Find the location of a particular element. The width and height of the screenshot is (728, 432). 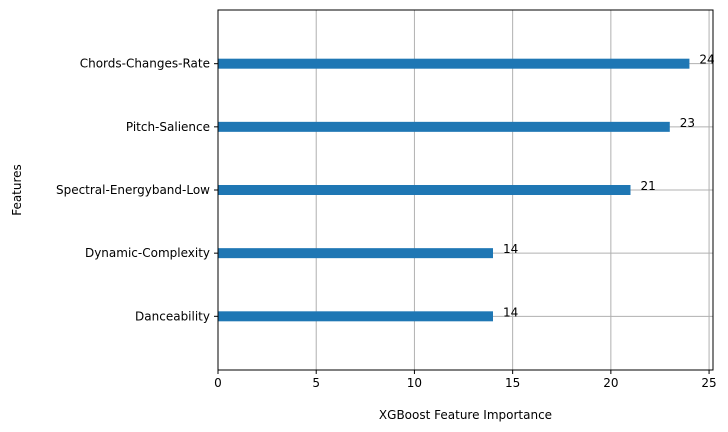

x-tick-label: 20 is located at coordinates (610, 383).